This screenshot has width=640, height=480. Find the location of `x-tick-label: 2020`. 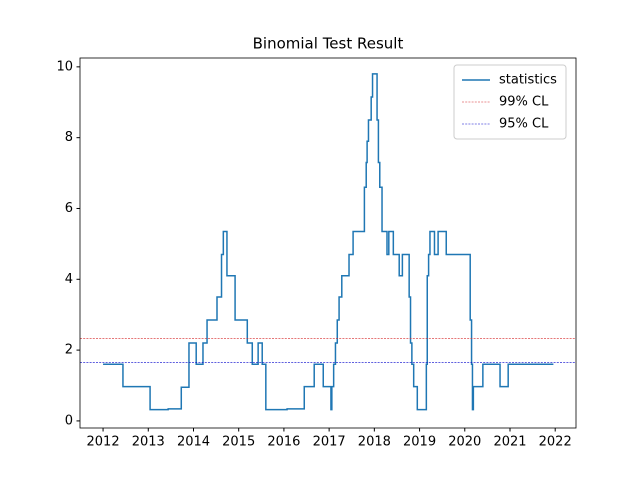

x-tick-label: 2020 is located at coordinates (464, 442).